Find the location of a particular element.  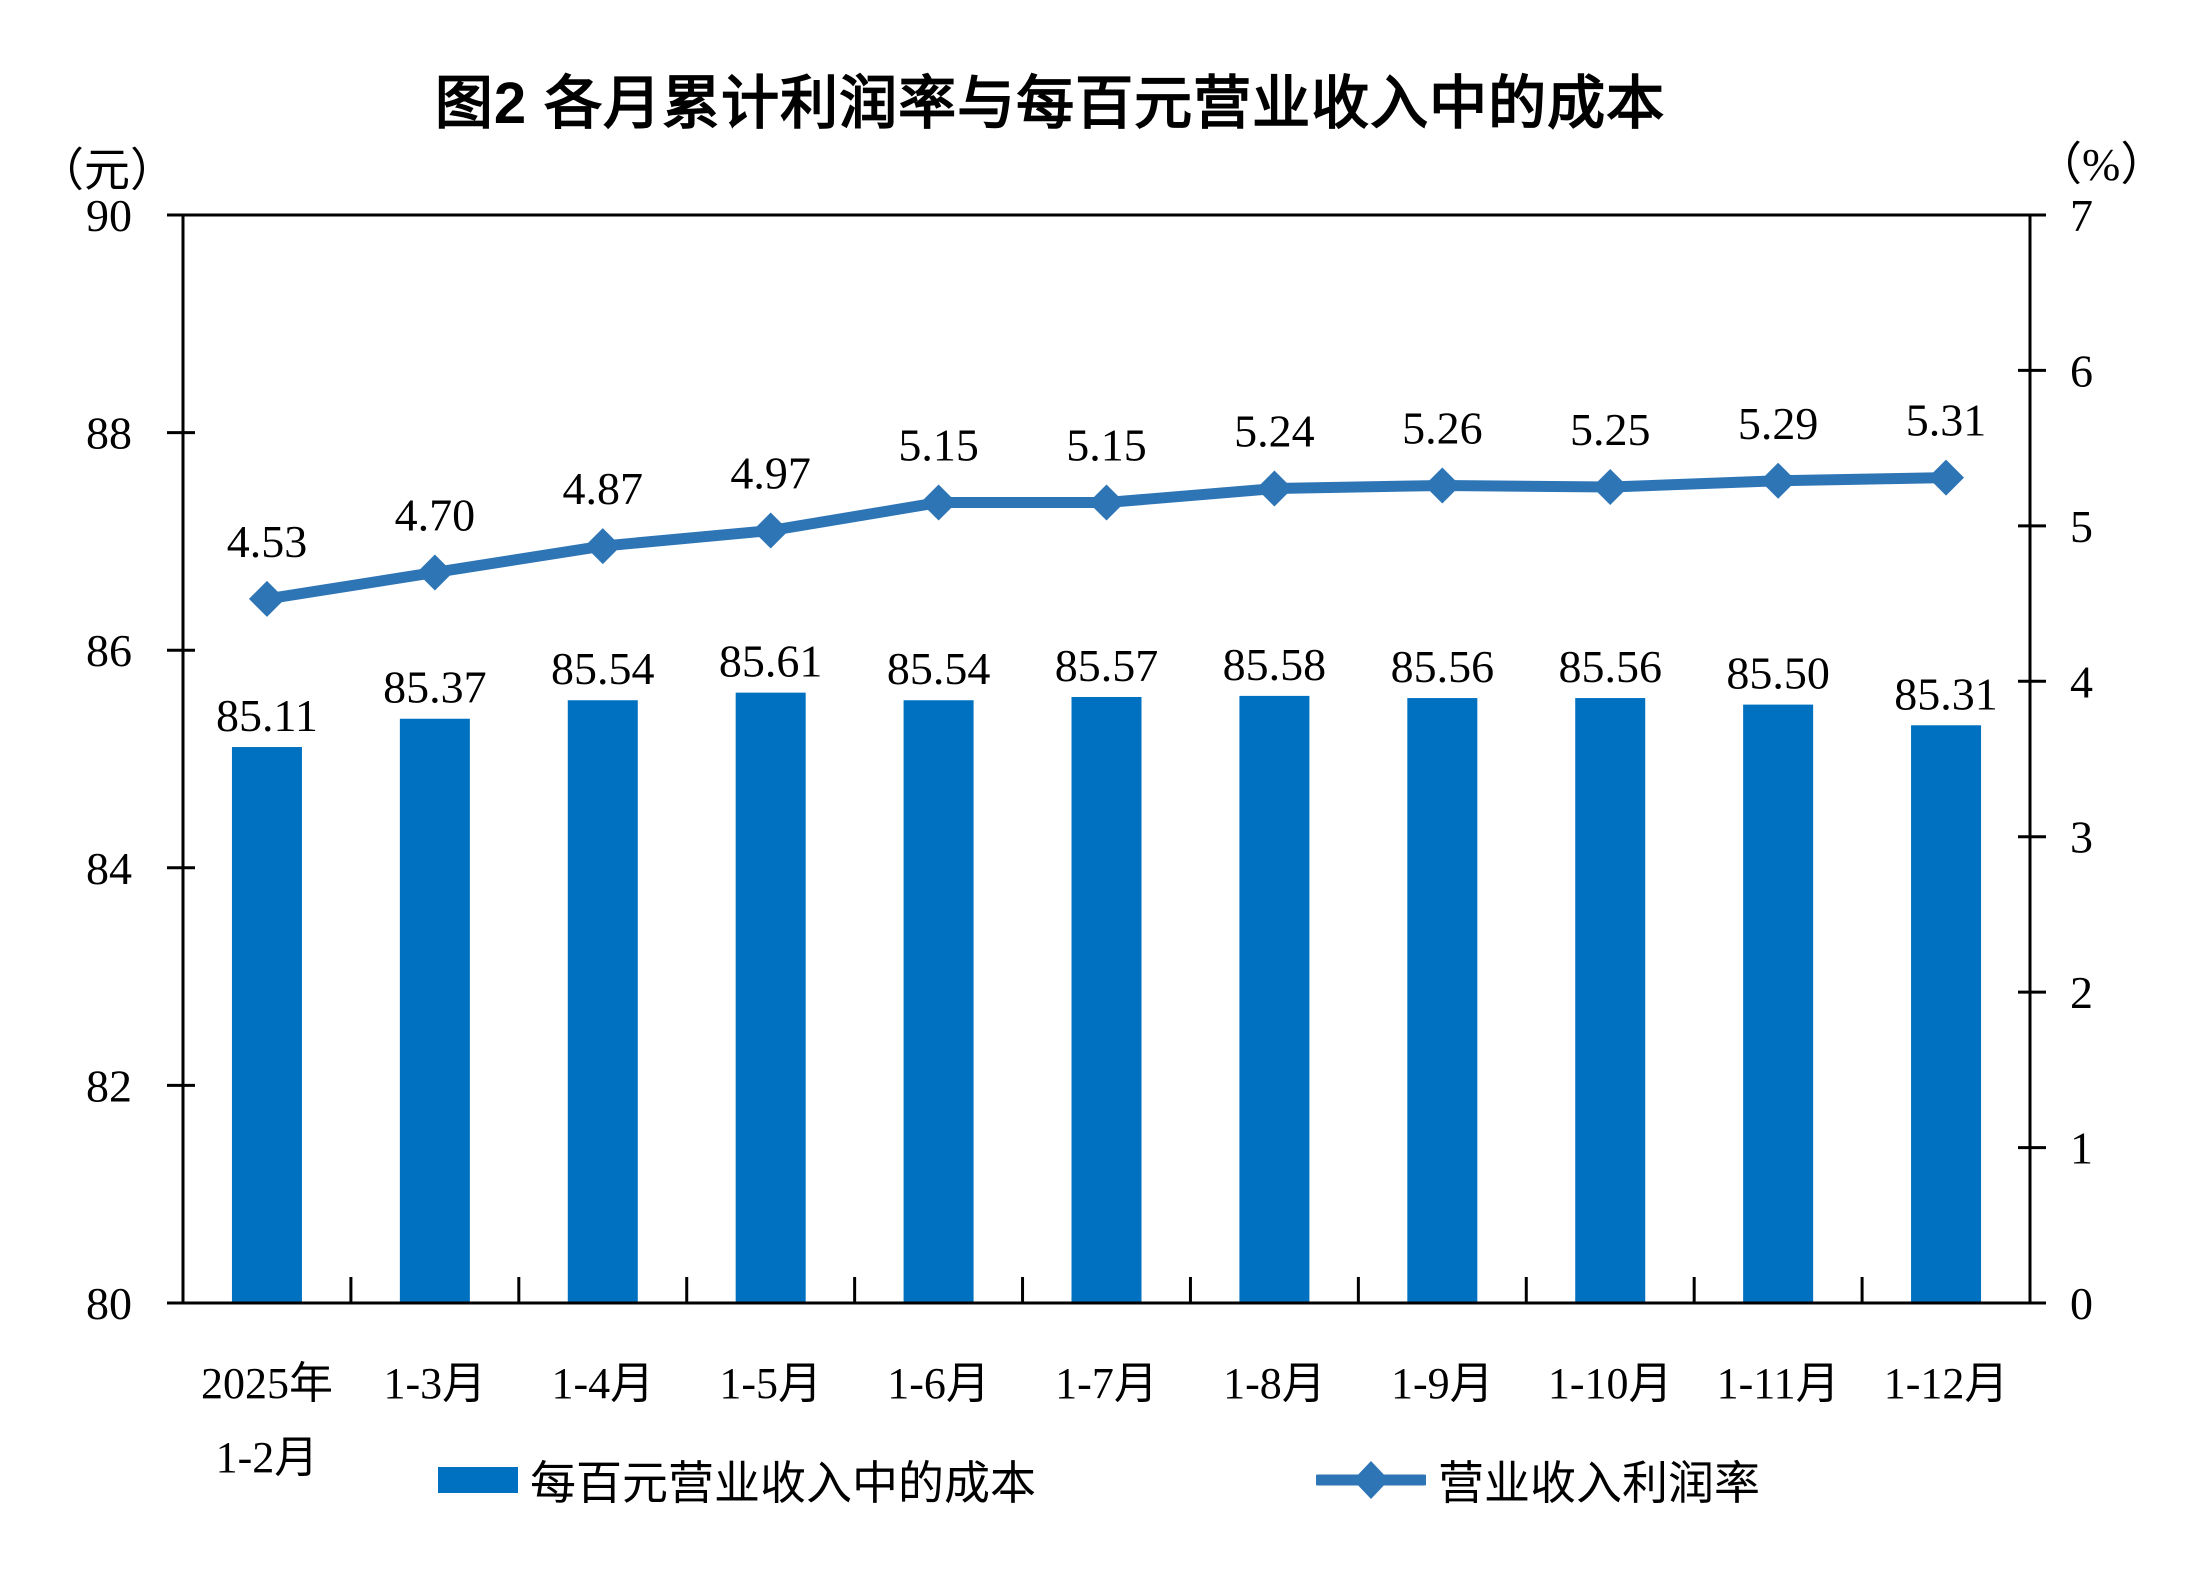

legend-item-cost: 每百元营业收入中的成本 is located at coordinates (737, 1480).